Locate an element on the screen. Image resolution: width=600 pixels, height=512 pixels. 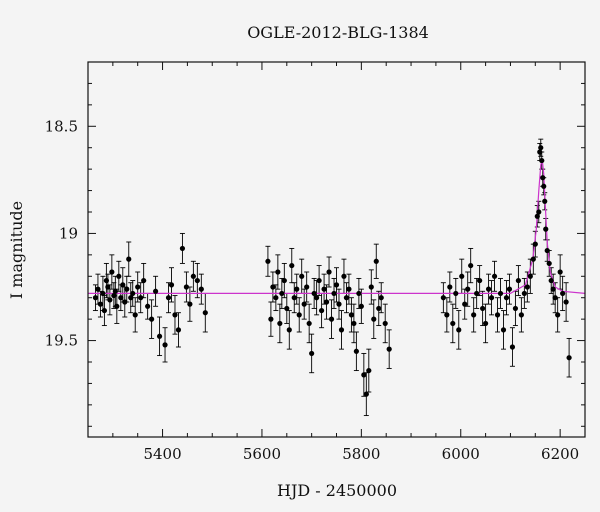
y-tick-label: 19 is located at coordinates (68, 233).